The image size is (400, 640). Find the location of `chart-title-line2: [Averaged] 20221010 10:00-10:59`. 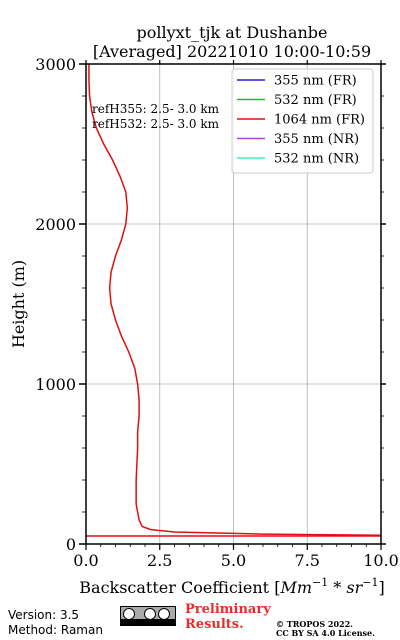

chart-title-line2: [Averaged] 20221010 10:00-10:59 is located at coordinates (232, 51).